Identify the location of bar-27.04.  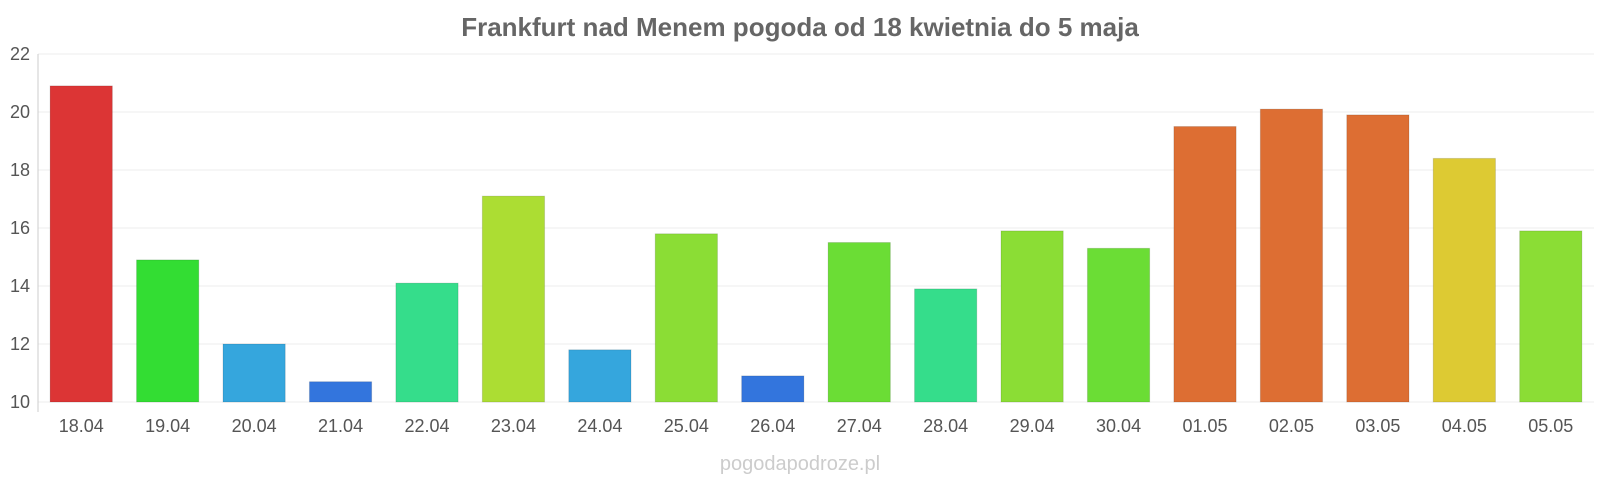
(859, 322).